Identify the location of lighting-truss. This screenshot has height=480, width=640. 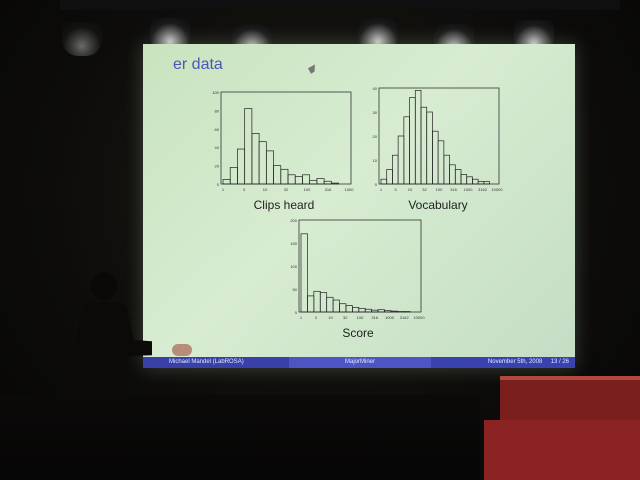
(340, 5).